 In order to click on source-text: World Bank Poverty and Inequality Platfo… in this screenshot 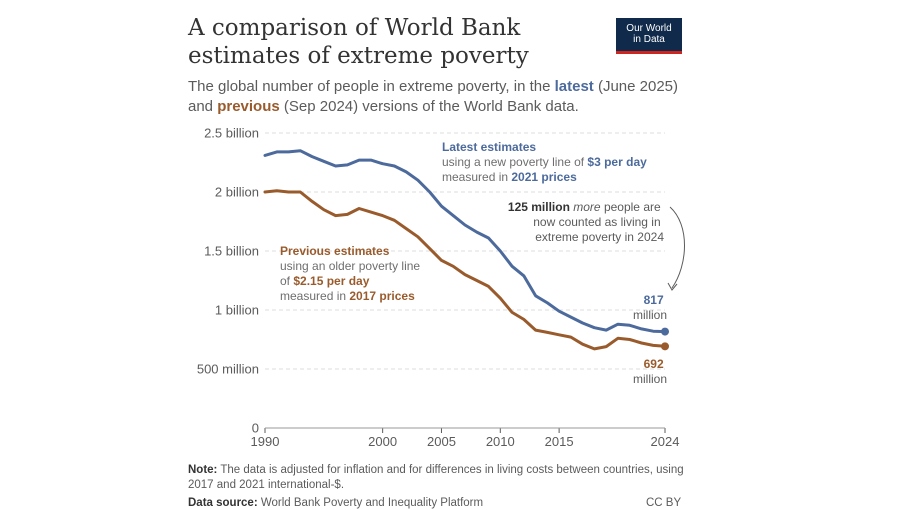, I will do `click(370, 503)`.